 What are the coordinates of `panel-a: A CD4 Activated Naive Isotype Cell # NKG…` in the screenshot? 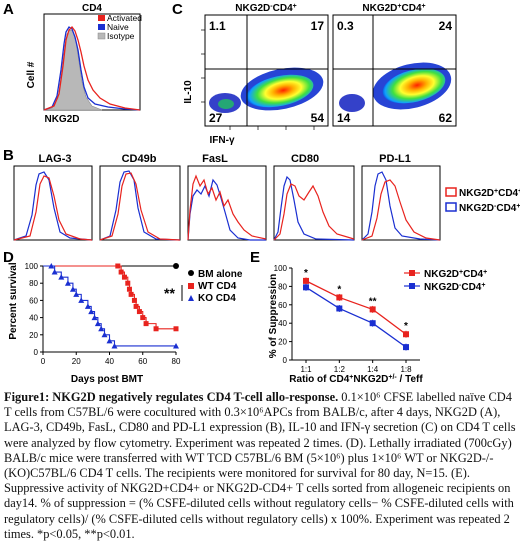 It's located at (72, 63).